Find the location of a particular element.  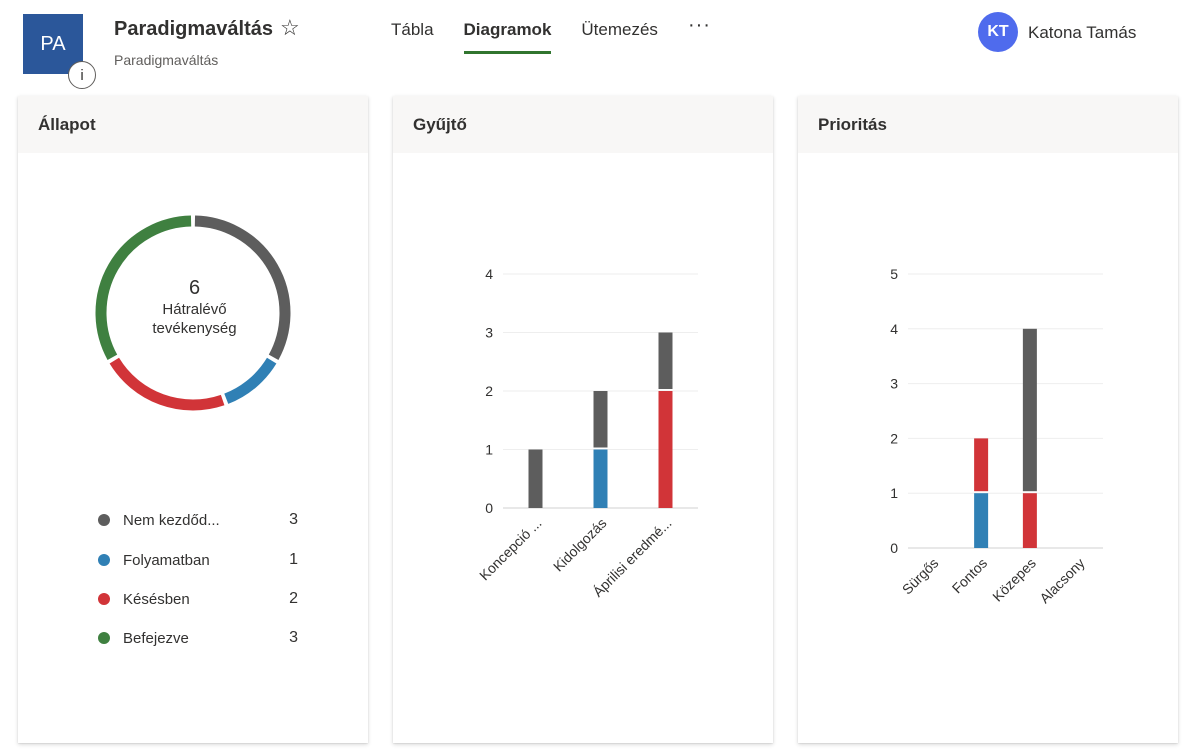

legend-item-not-started: Nem kezdőd... 3 is located at coordinates (198, 520).